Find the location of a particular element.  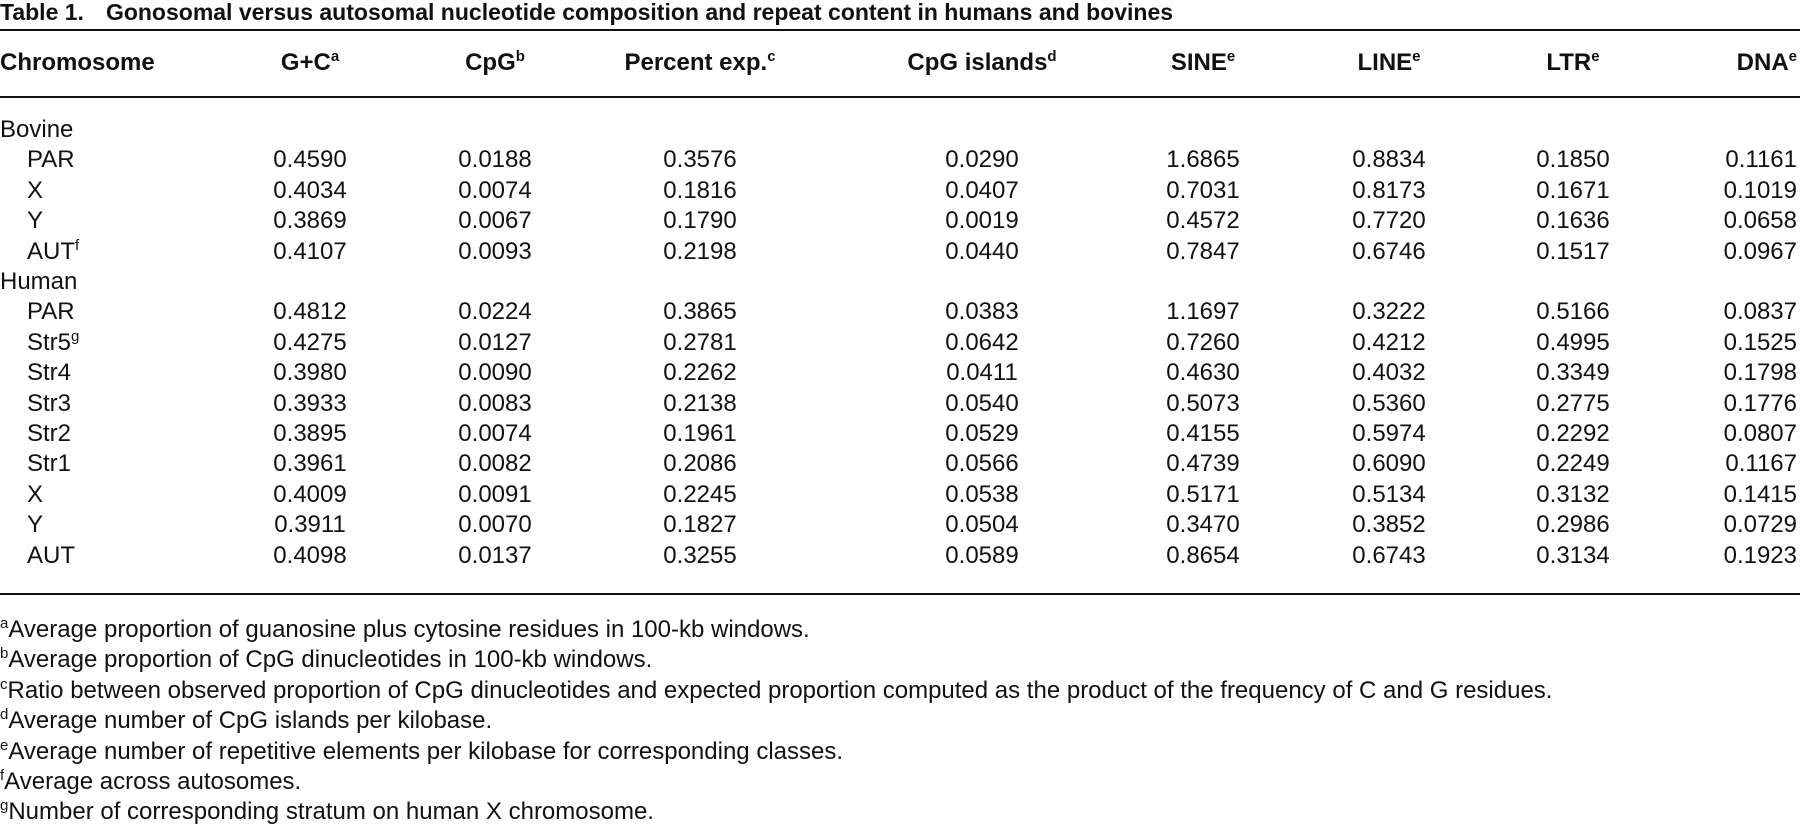

value-cell: 0.1961 is located at coordinates (699, 434).